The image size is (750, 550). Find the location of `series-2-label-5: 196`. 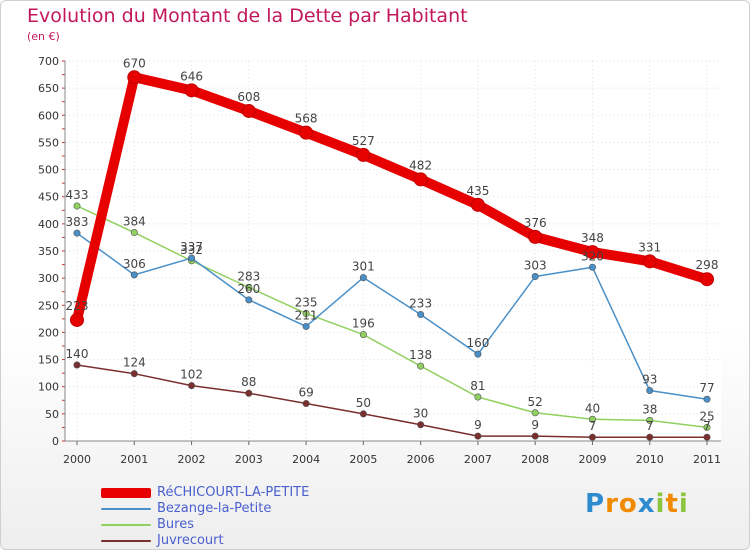

series-2-label-5: 196 is located at coordinates (363, 324).